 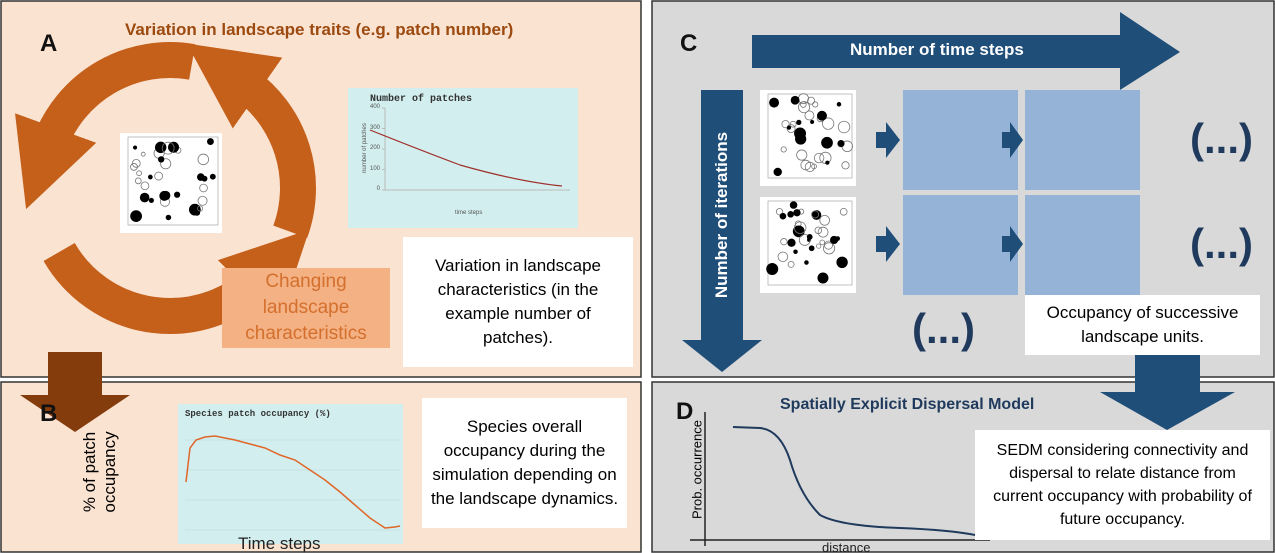 What do you see at coordinates (421, 99) in the screenshot?
I see `inset-title: Number of patches` at bounding box center [421, 99].